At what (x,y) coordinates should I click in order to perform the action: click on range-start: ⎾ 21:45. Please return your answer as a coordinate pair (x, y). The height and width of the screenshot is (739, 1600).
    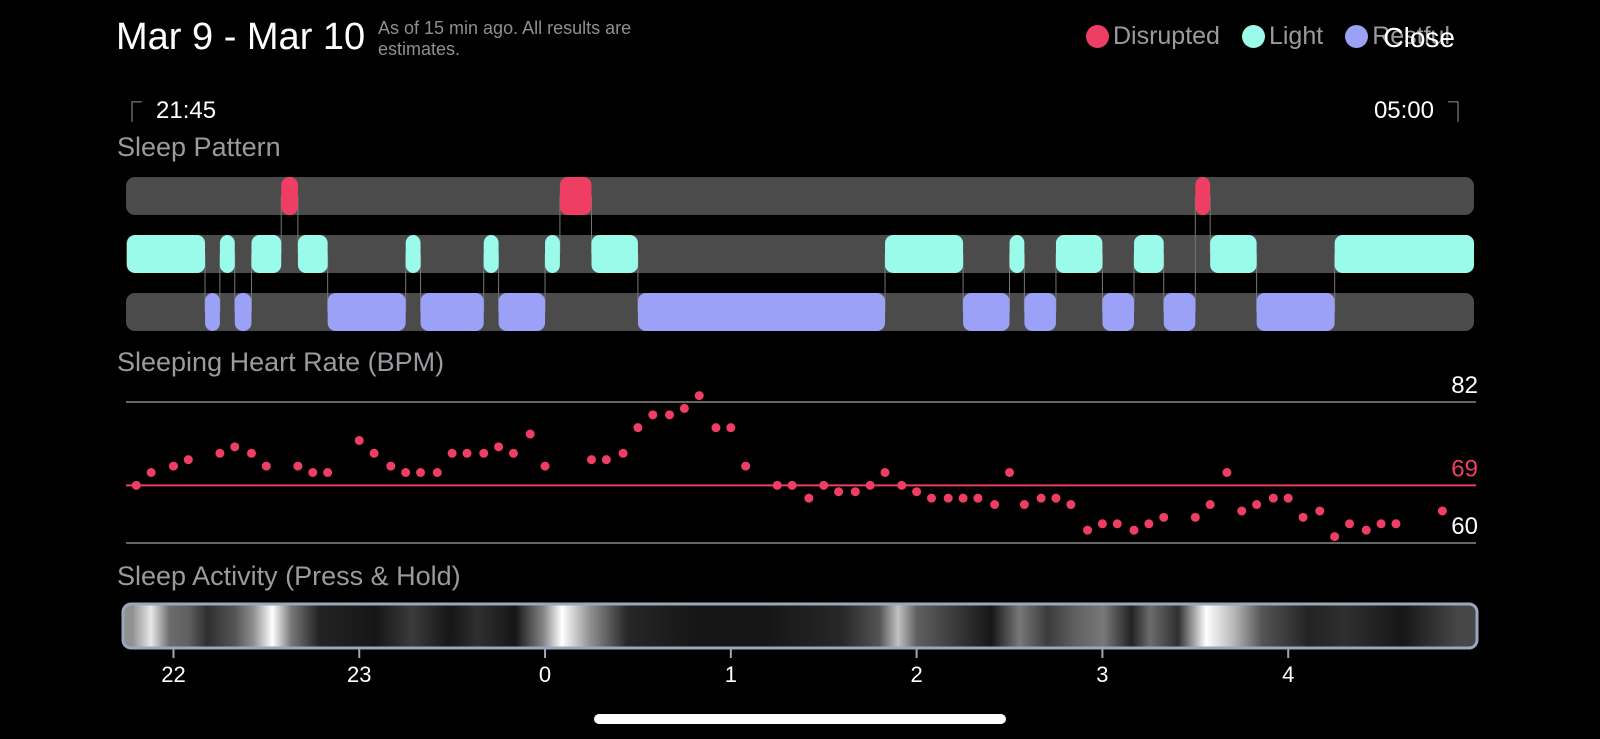
    Looking at the image, I should click on (169, 110).